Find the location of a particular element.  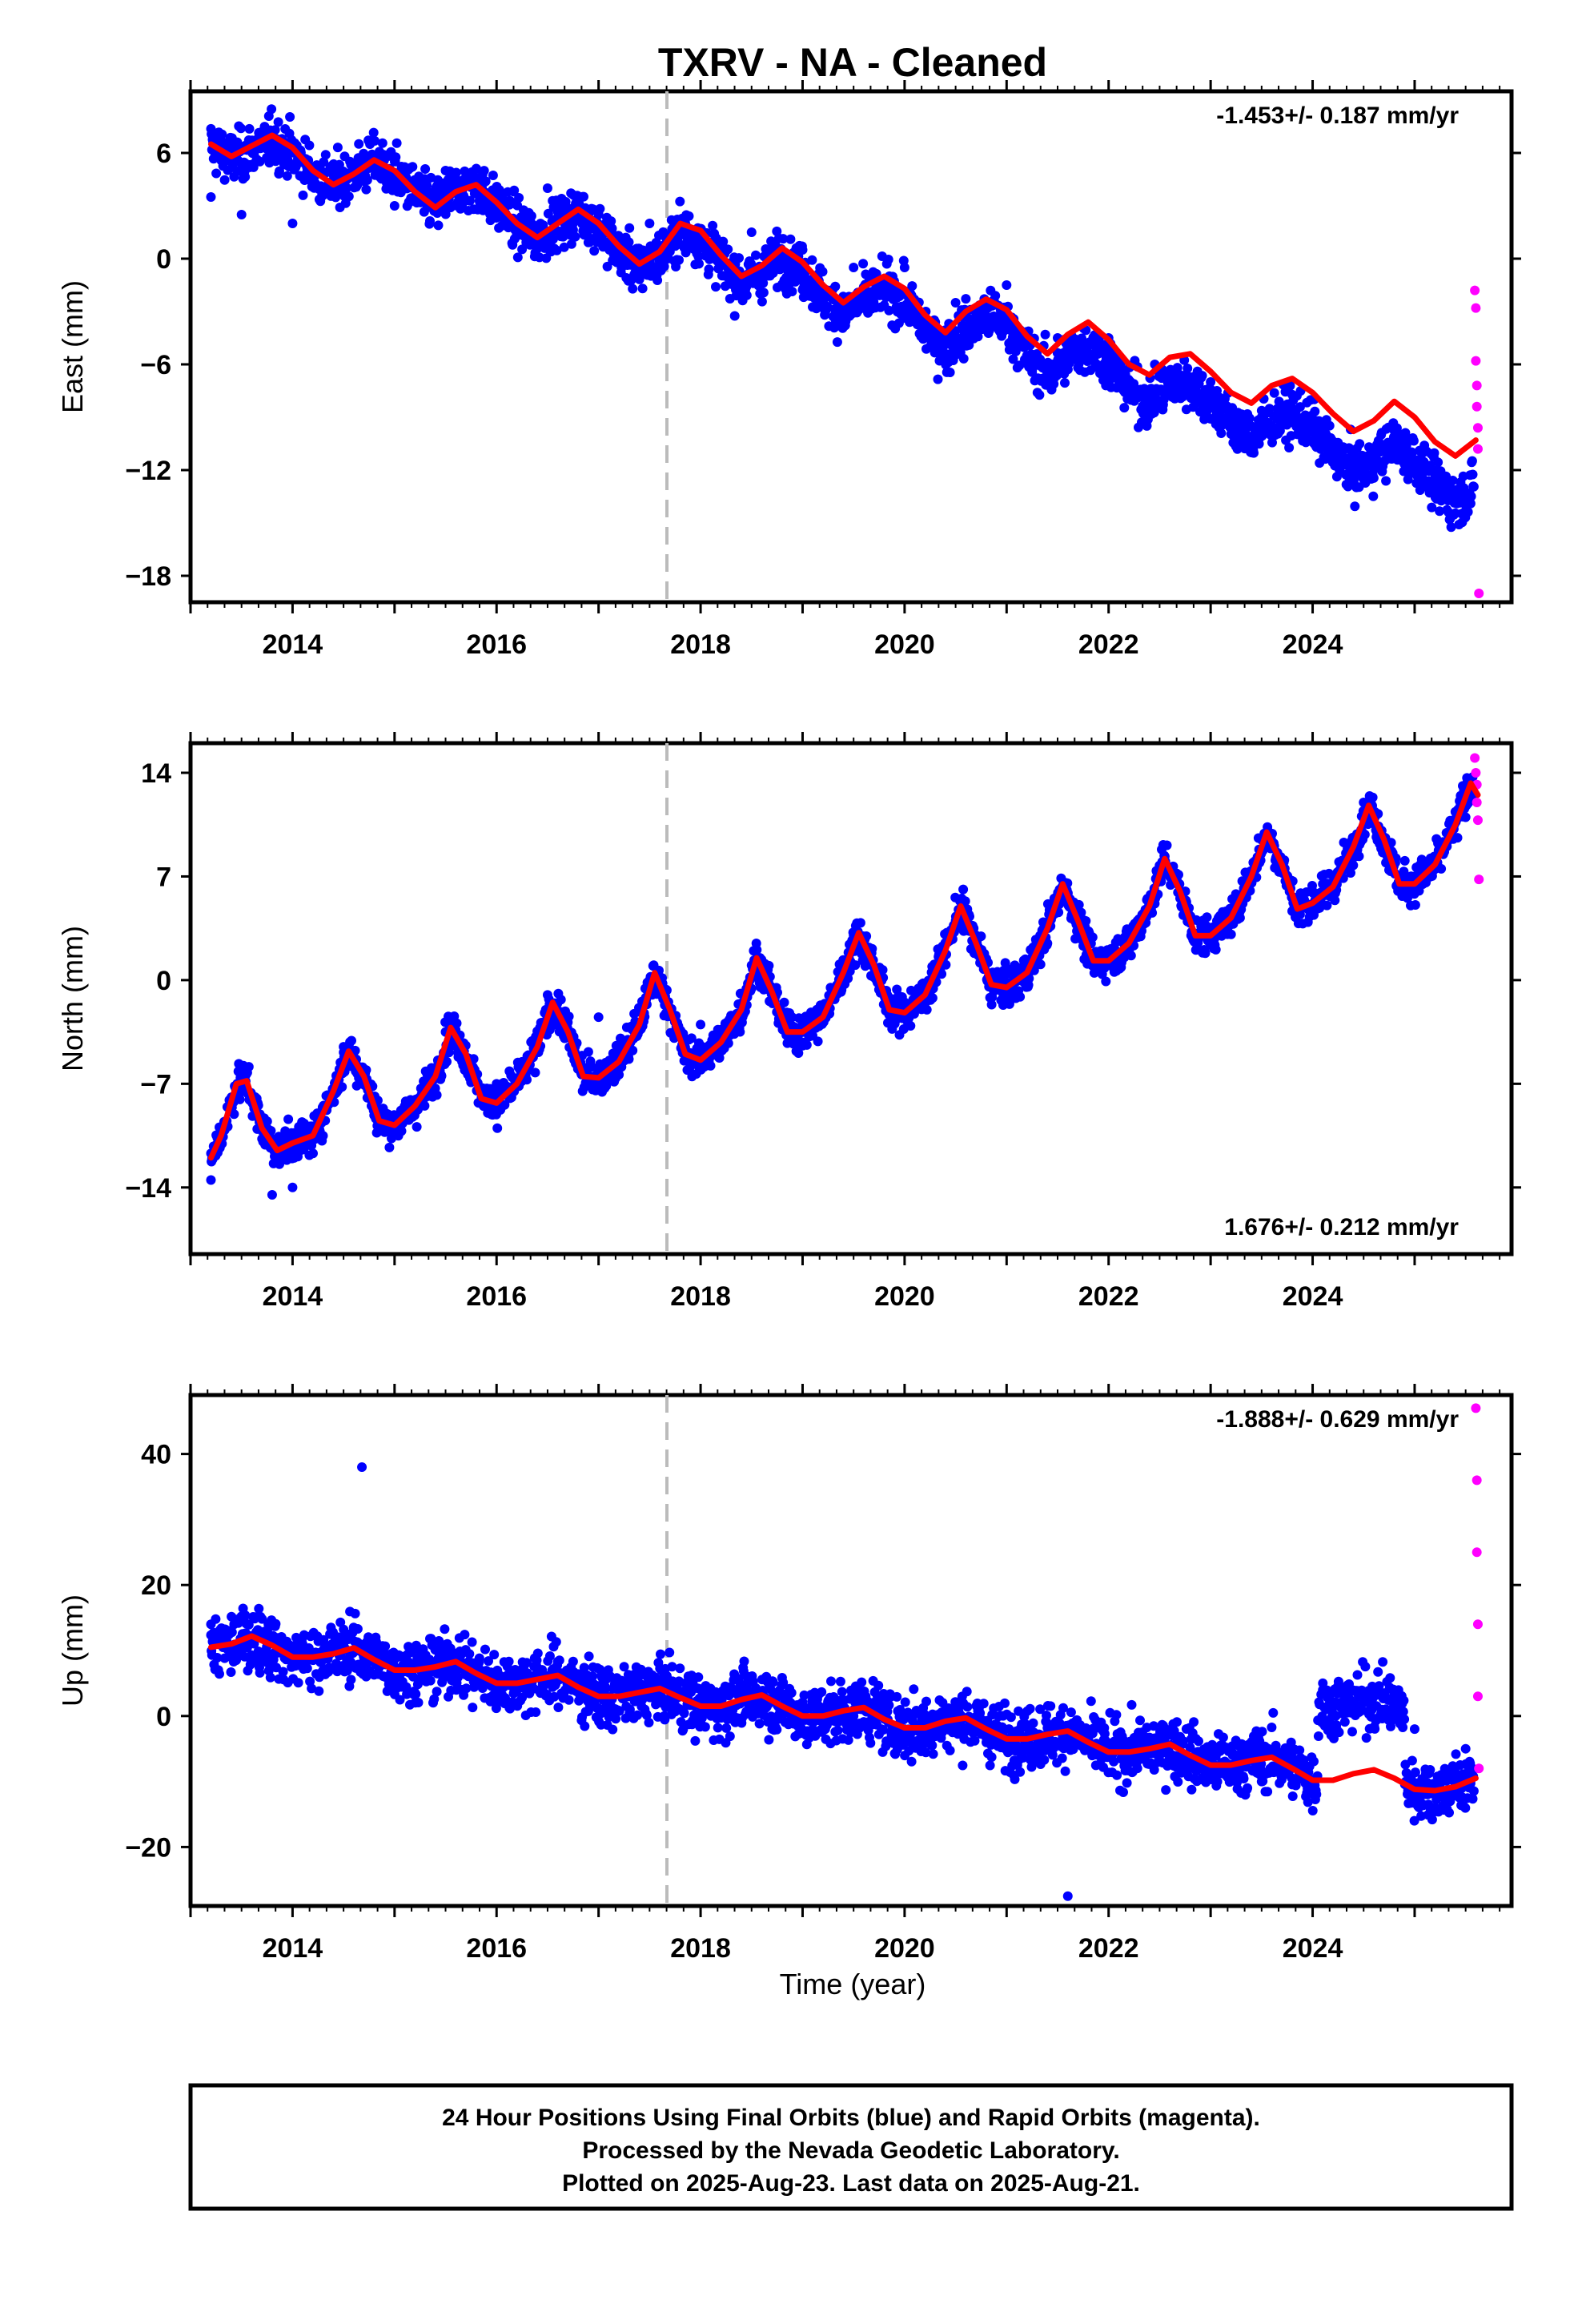

x-tick-label: 2024 is located at coordinates (1313, 1296).